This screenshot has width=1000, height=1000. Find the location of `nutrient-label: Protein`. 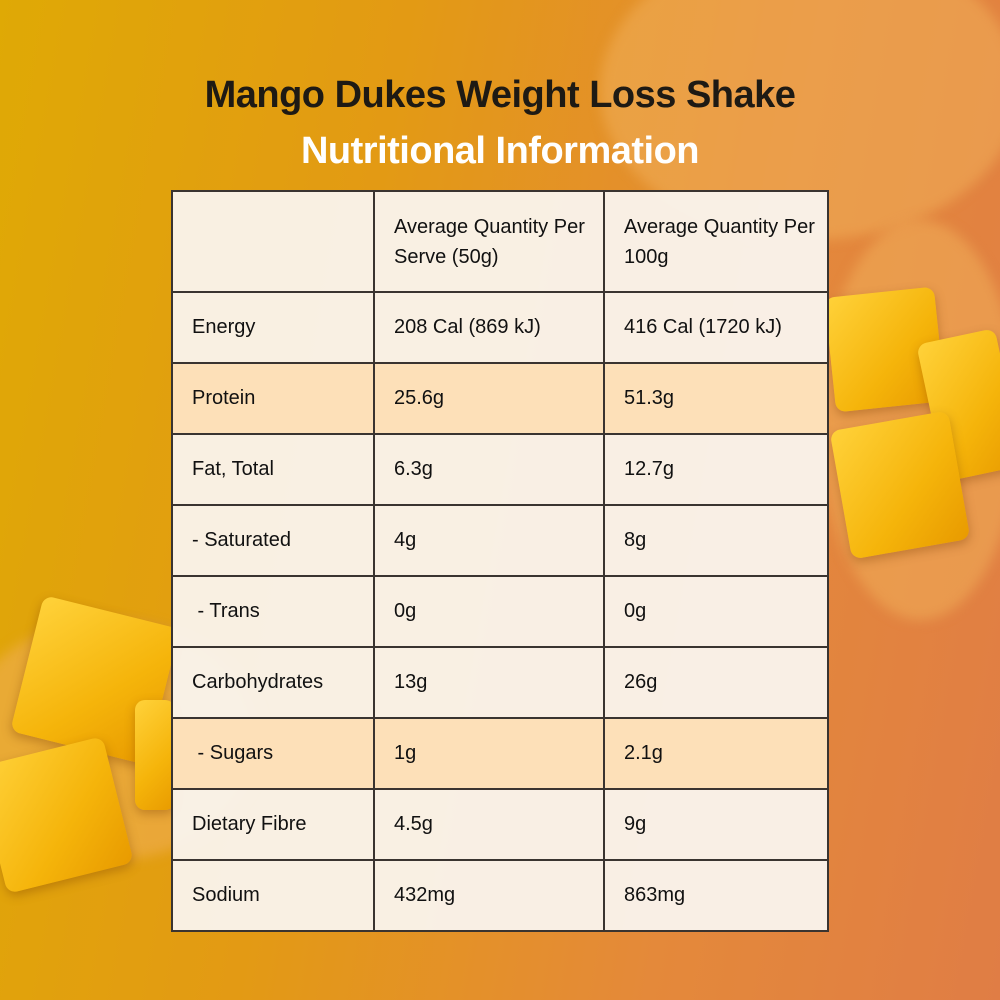

nutrient-label: Protein is located at coordinates (273, 398).